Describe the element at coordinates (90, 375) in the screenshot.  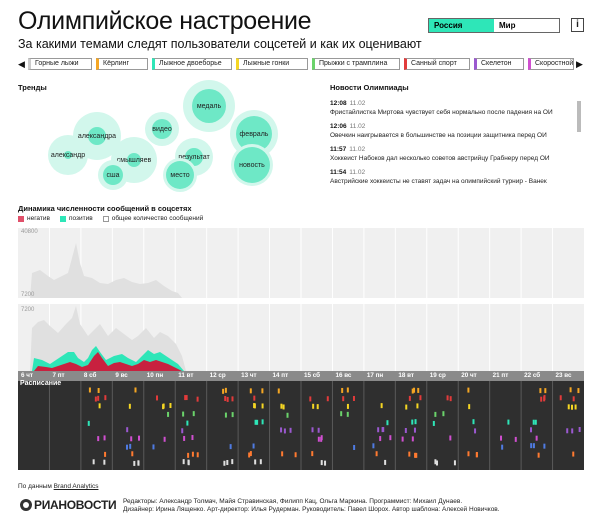
I see `day-label: 8 сб` at that location.